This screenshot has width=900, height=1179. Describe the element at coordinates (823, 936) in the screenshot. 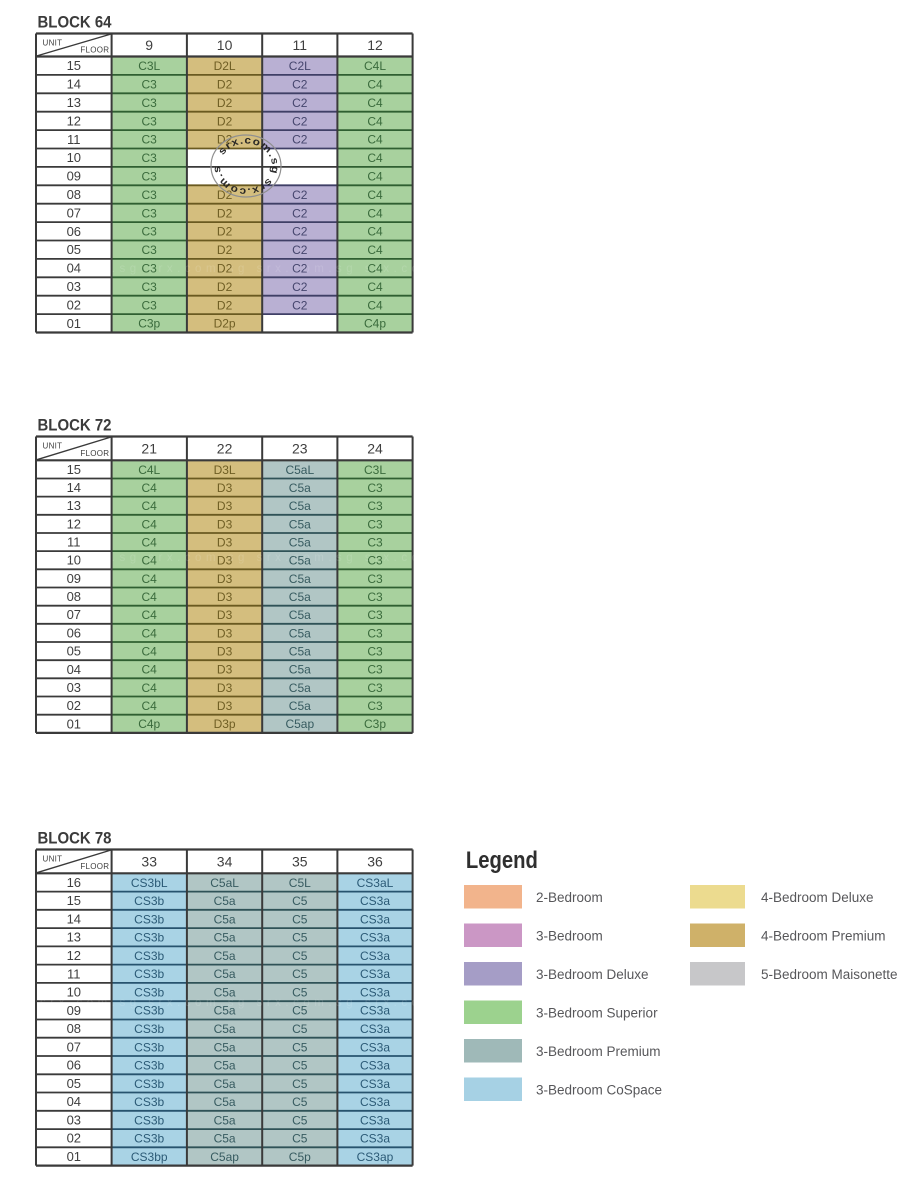

I see `svg-text: 4-Bedroom Premium` at that location.